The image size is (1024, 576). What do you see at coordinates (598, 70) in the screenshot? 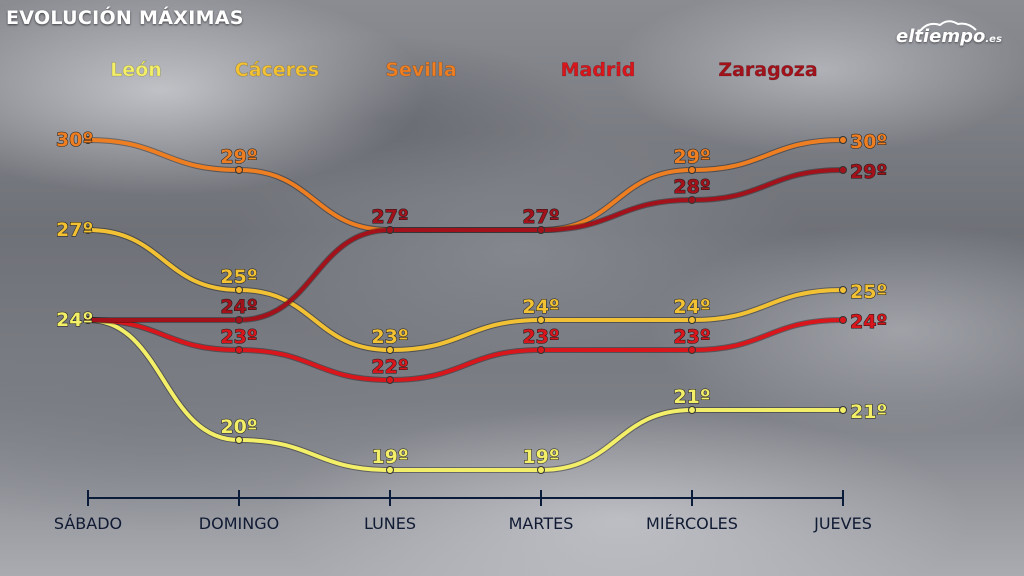
I see `legend-entry: Madrid` at bounding box center [598, 70].